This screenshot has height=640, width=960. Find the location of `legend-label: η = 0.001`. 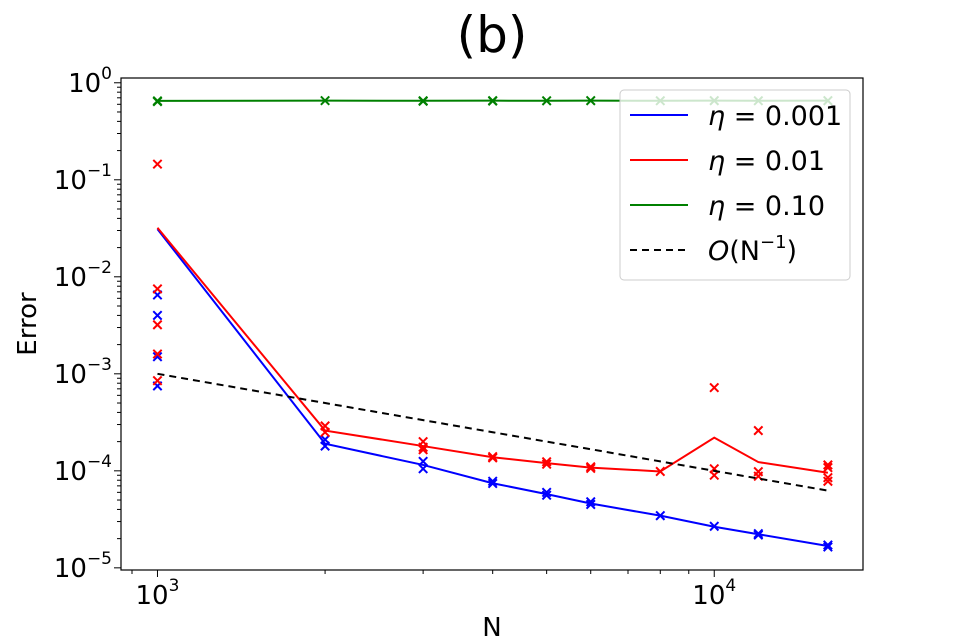

legend-label: η = 0.001 is located at coordinates (775, 116).